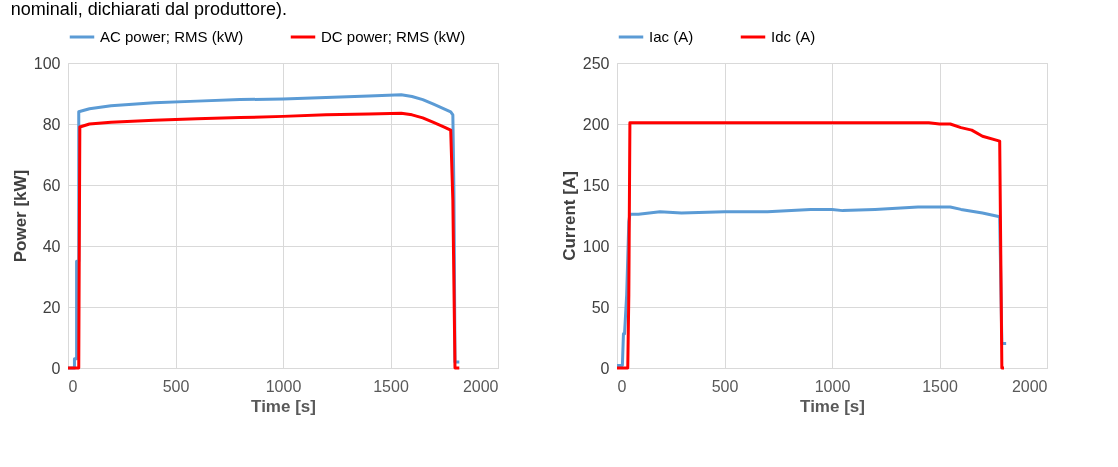  I want to click on y-tick-label: 60, so click(51, 185).